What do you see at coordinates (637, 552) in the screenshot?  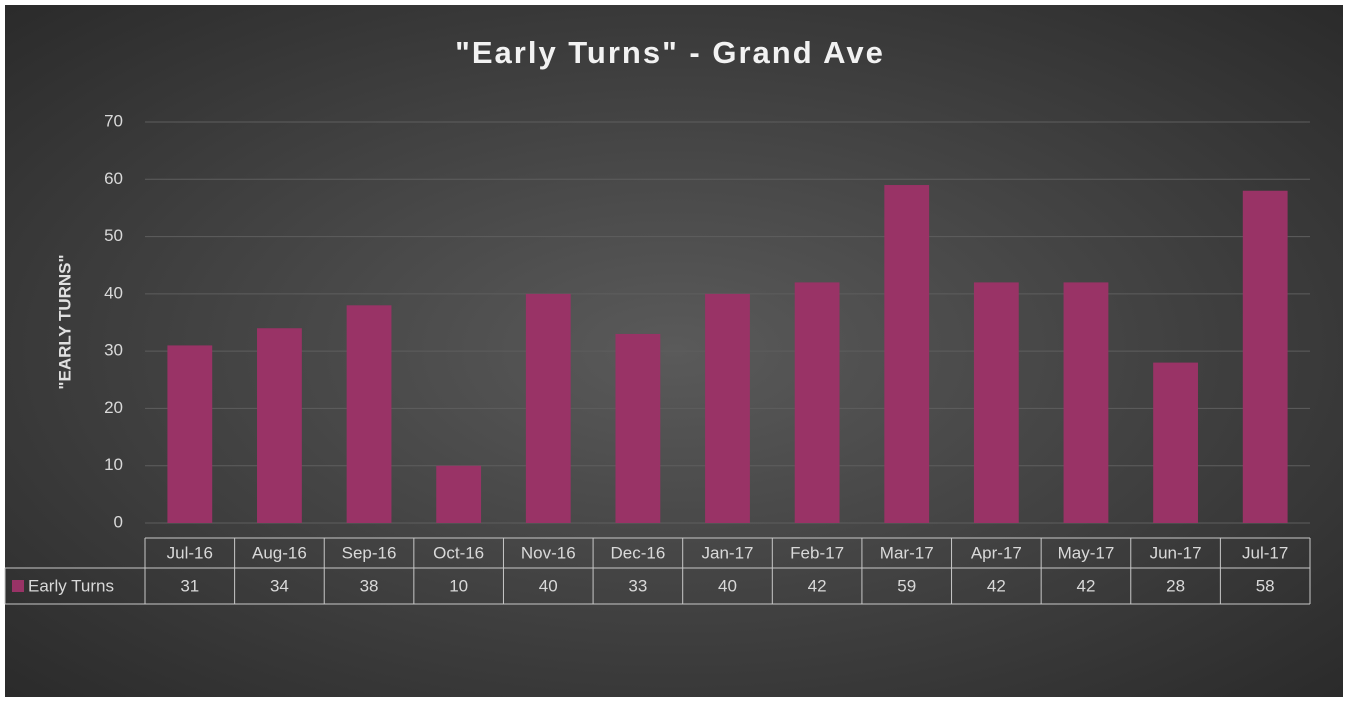 I see `x-tick-label: Dec-16` at bounding box center [637, 552].